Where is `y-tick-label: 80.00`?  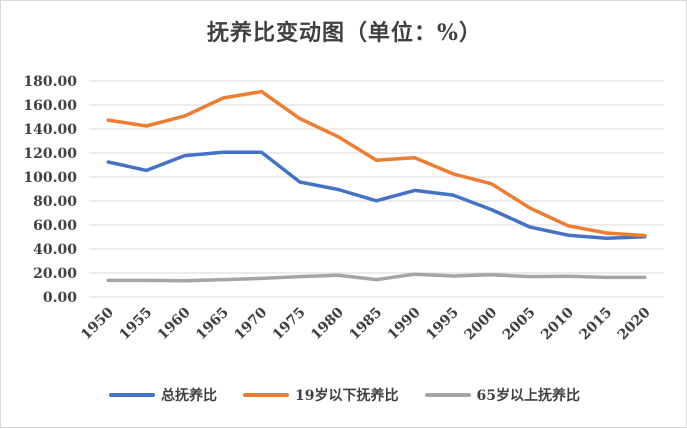 y-tick-label: 80.00 is located at coordinates (55, 202).